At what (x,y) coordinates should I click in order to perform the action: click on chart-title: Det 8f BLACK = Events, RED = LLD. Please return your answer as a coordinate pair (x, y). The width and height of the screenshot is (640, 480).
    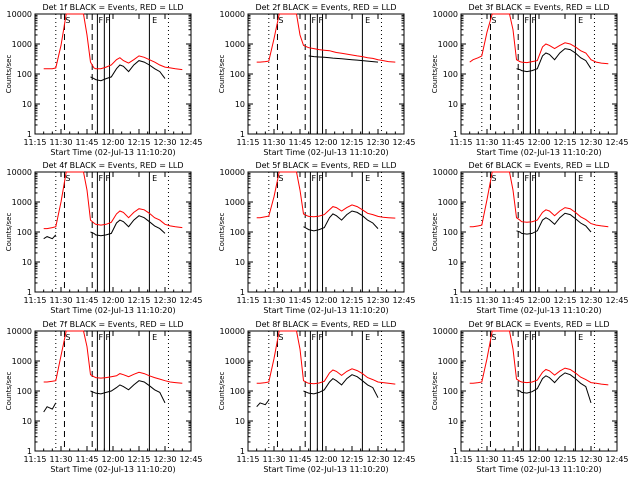
    Looking at the image, I should click on (325, 324).